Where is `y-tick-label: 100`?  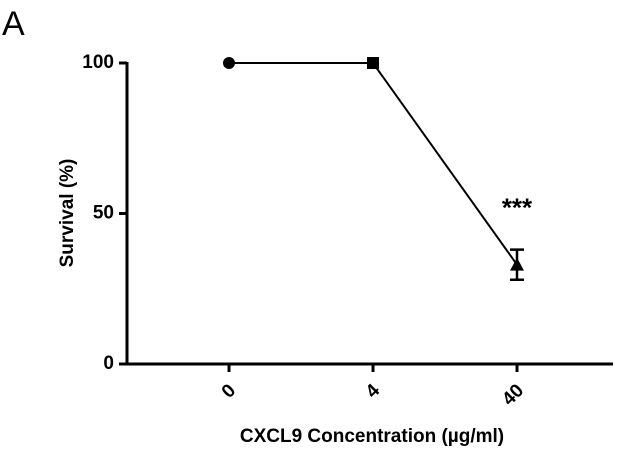
y-tick-label: 100 is located at coordinates (98, 62).